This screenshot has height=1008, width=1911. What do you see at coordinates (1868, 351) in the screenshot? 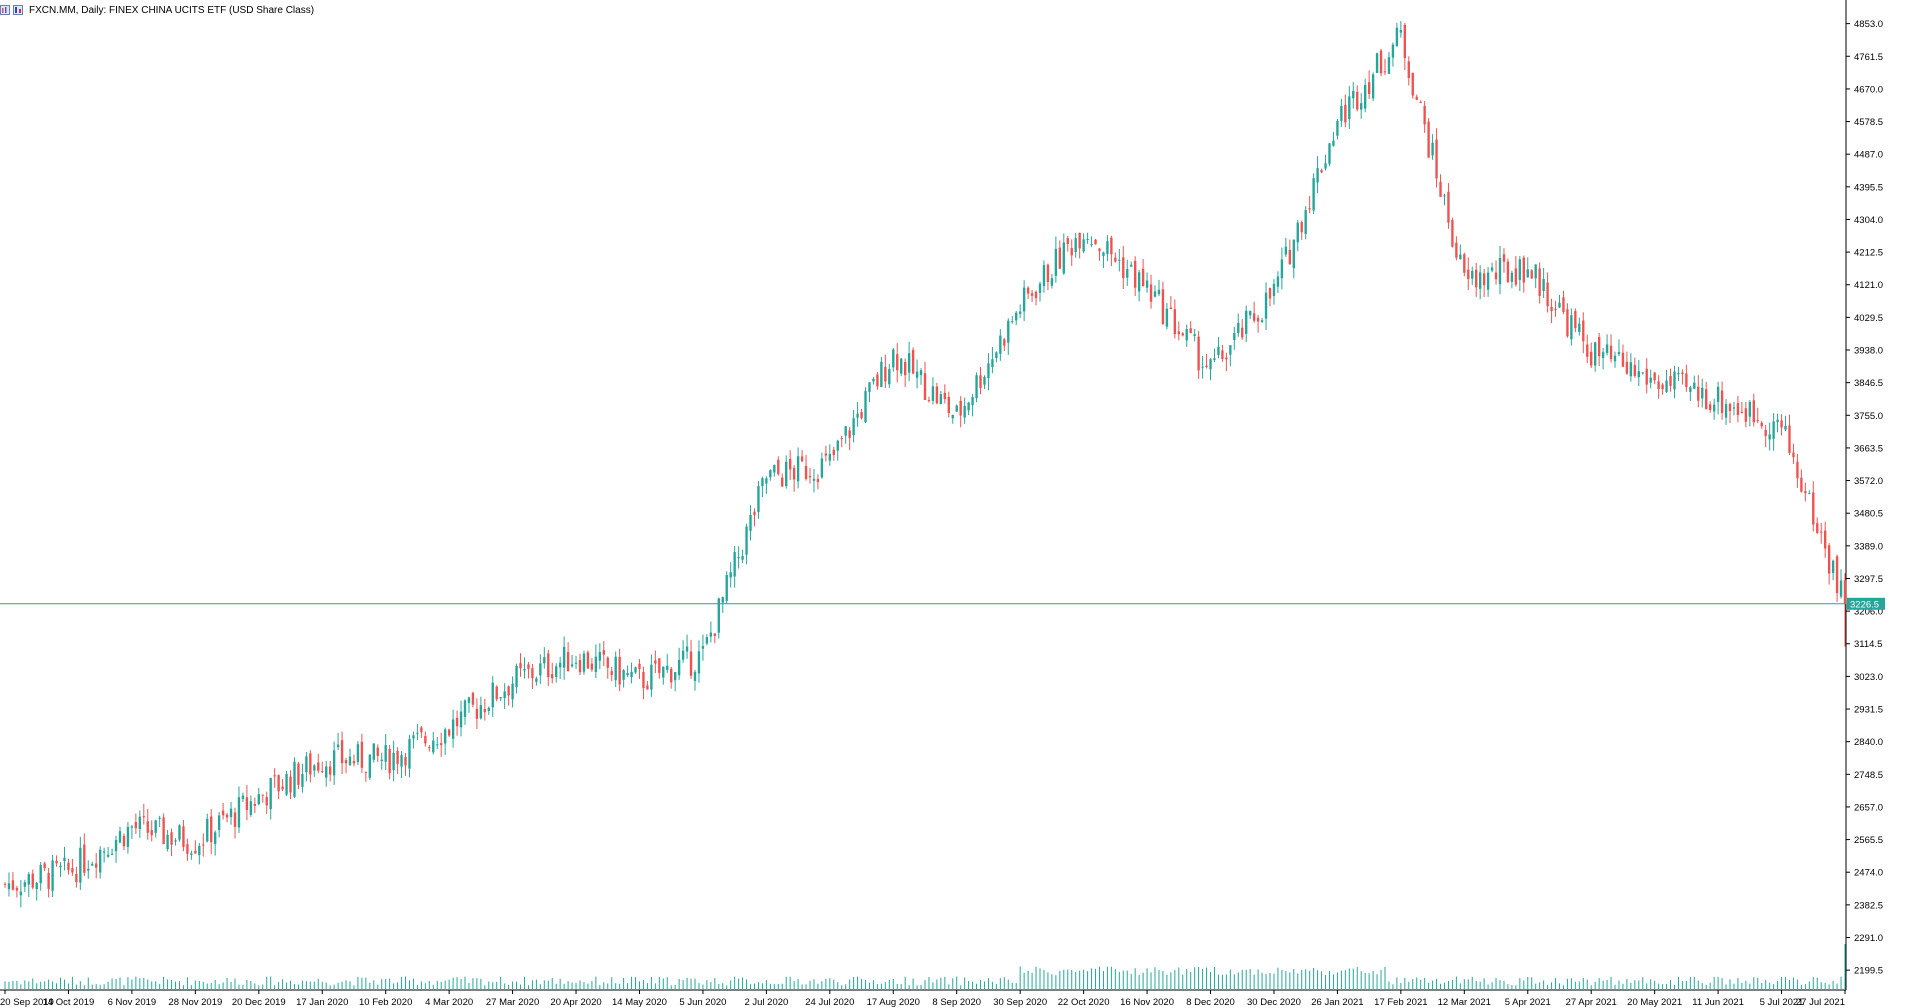
I see `y-tick-label: 3938.0` at bounding box center [1868, 351].